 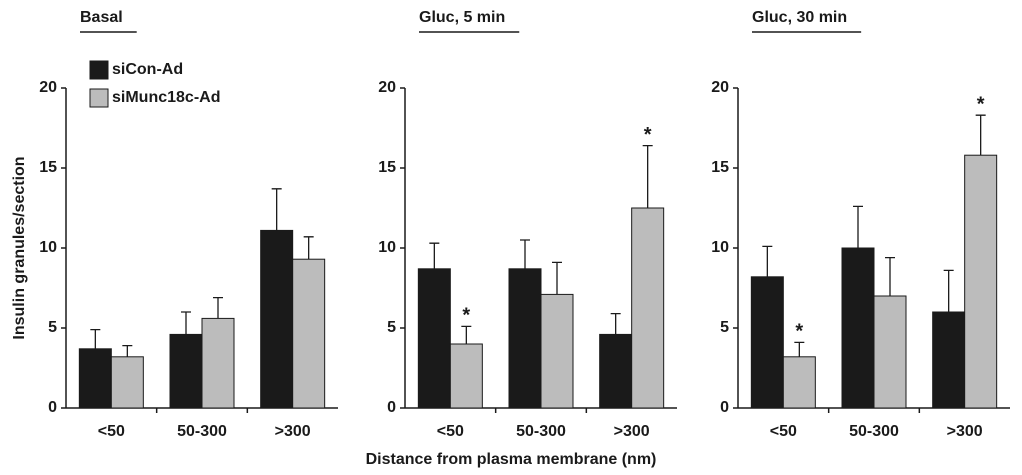 I want to click on panel-title: Gluc, 5 min, so click(x=462, y=17).